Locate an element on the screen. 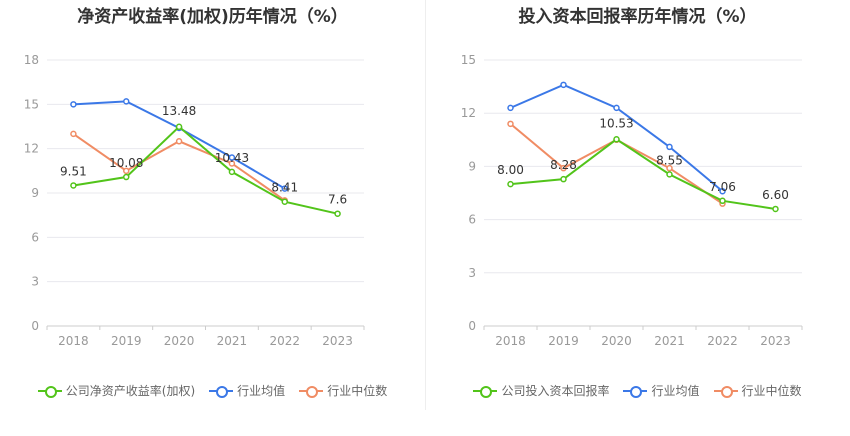 The image size is (850, 436). chart-legend: 公司投入资本回报率 行业均值 行业中位数 is located at coordinates (637, 390).